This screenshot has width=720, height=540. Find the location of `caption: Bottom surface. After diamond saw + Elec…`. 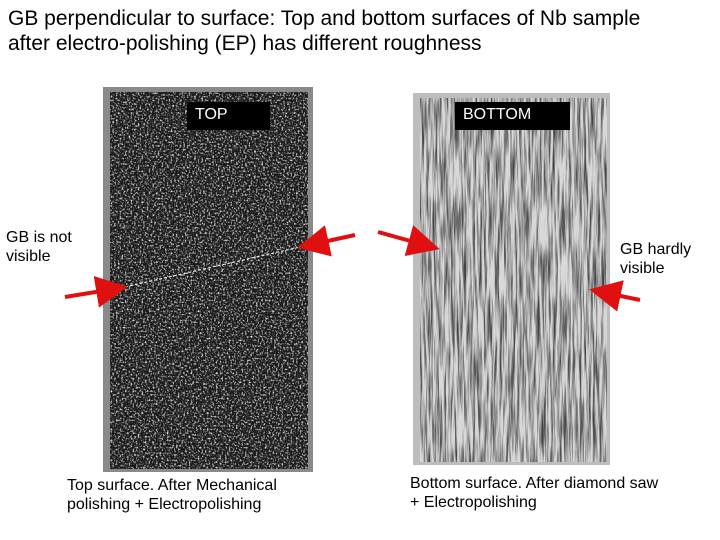

caption: Bottom surface. After diamond saw + Elec… is located at coordinates (534, 493).